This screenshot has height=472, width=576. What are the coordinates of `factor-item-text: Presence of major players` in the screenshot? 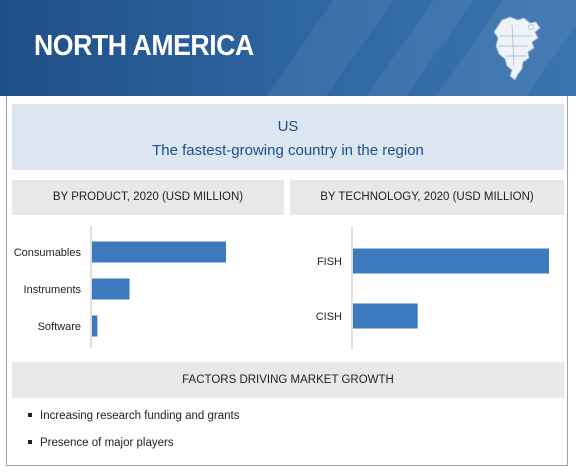 It's located at (107, 443).